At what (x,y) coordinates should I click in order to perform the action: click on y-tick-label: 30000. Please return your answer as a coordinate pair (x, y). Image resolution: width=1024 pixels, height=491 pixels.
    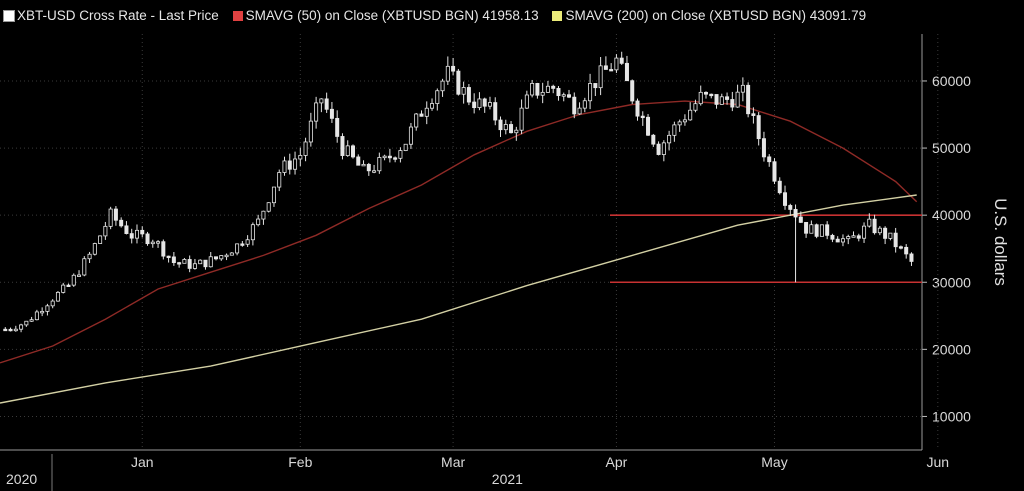
    Looking at the image, I should click on (951, 282).